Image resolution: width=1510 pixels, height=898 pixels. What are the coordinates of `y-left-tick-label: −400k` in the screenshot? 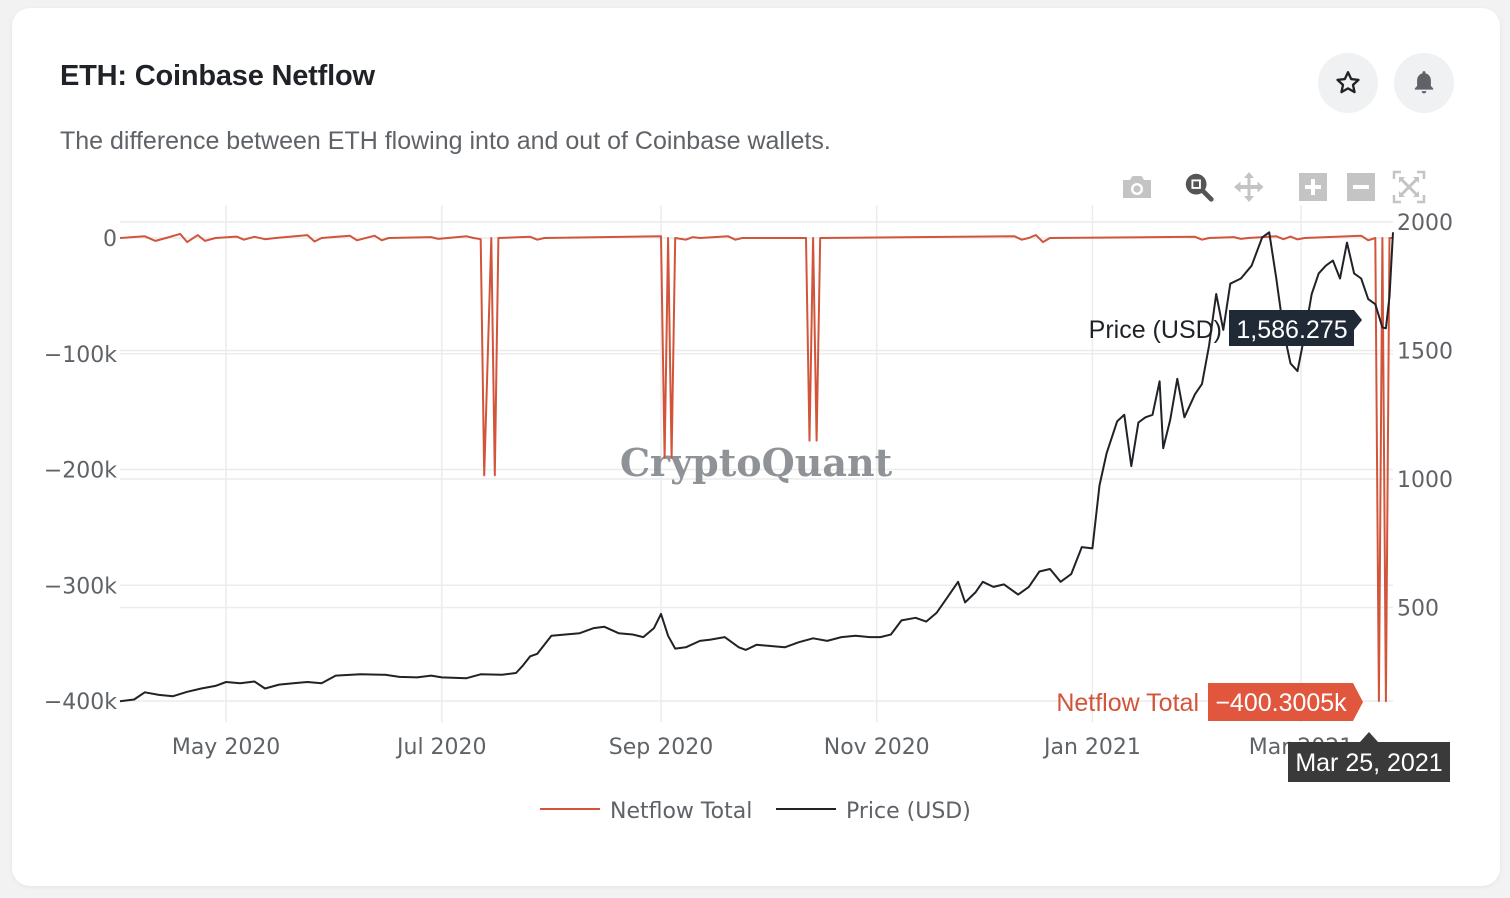 It's located at (80, 702).